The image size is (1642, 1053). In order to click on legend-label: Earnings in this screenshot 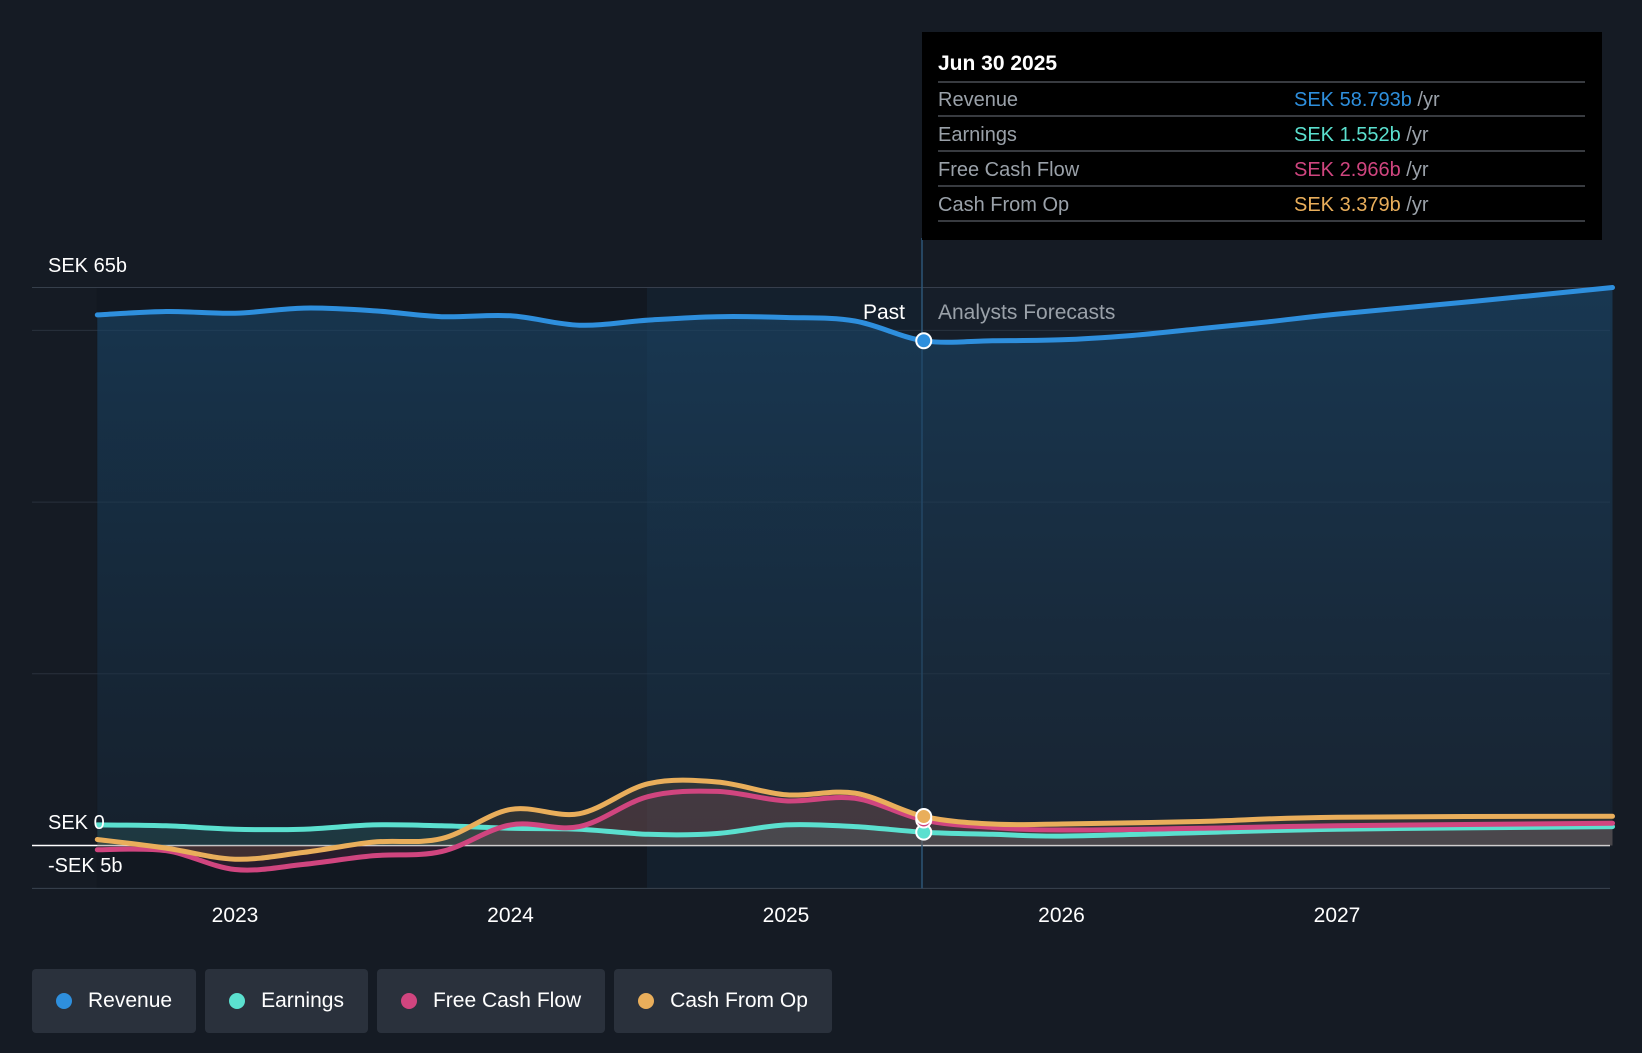, I will do `click(302, 1000)`.